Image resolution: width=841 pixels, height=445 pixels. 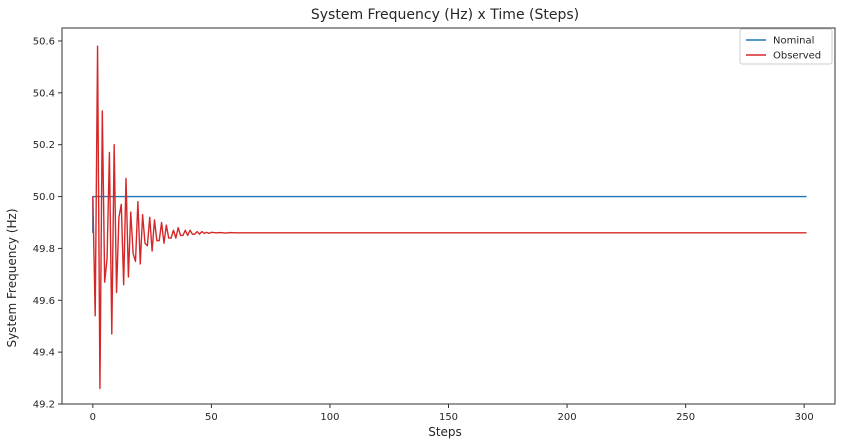 What do you see at coordinates (44, 197) in the screenshot?
I see `y-tick-label: 50.0` at bounding box center [44, 197].